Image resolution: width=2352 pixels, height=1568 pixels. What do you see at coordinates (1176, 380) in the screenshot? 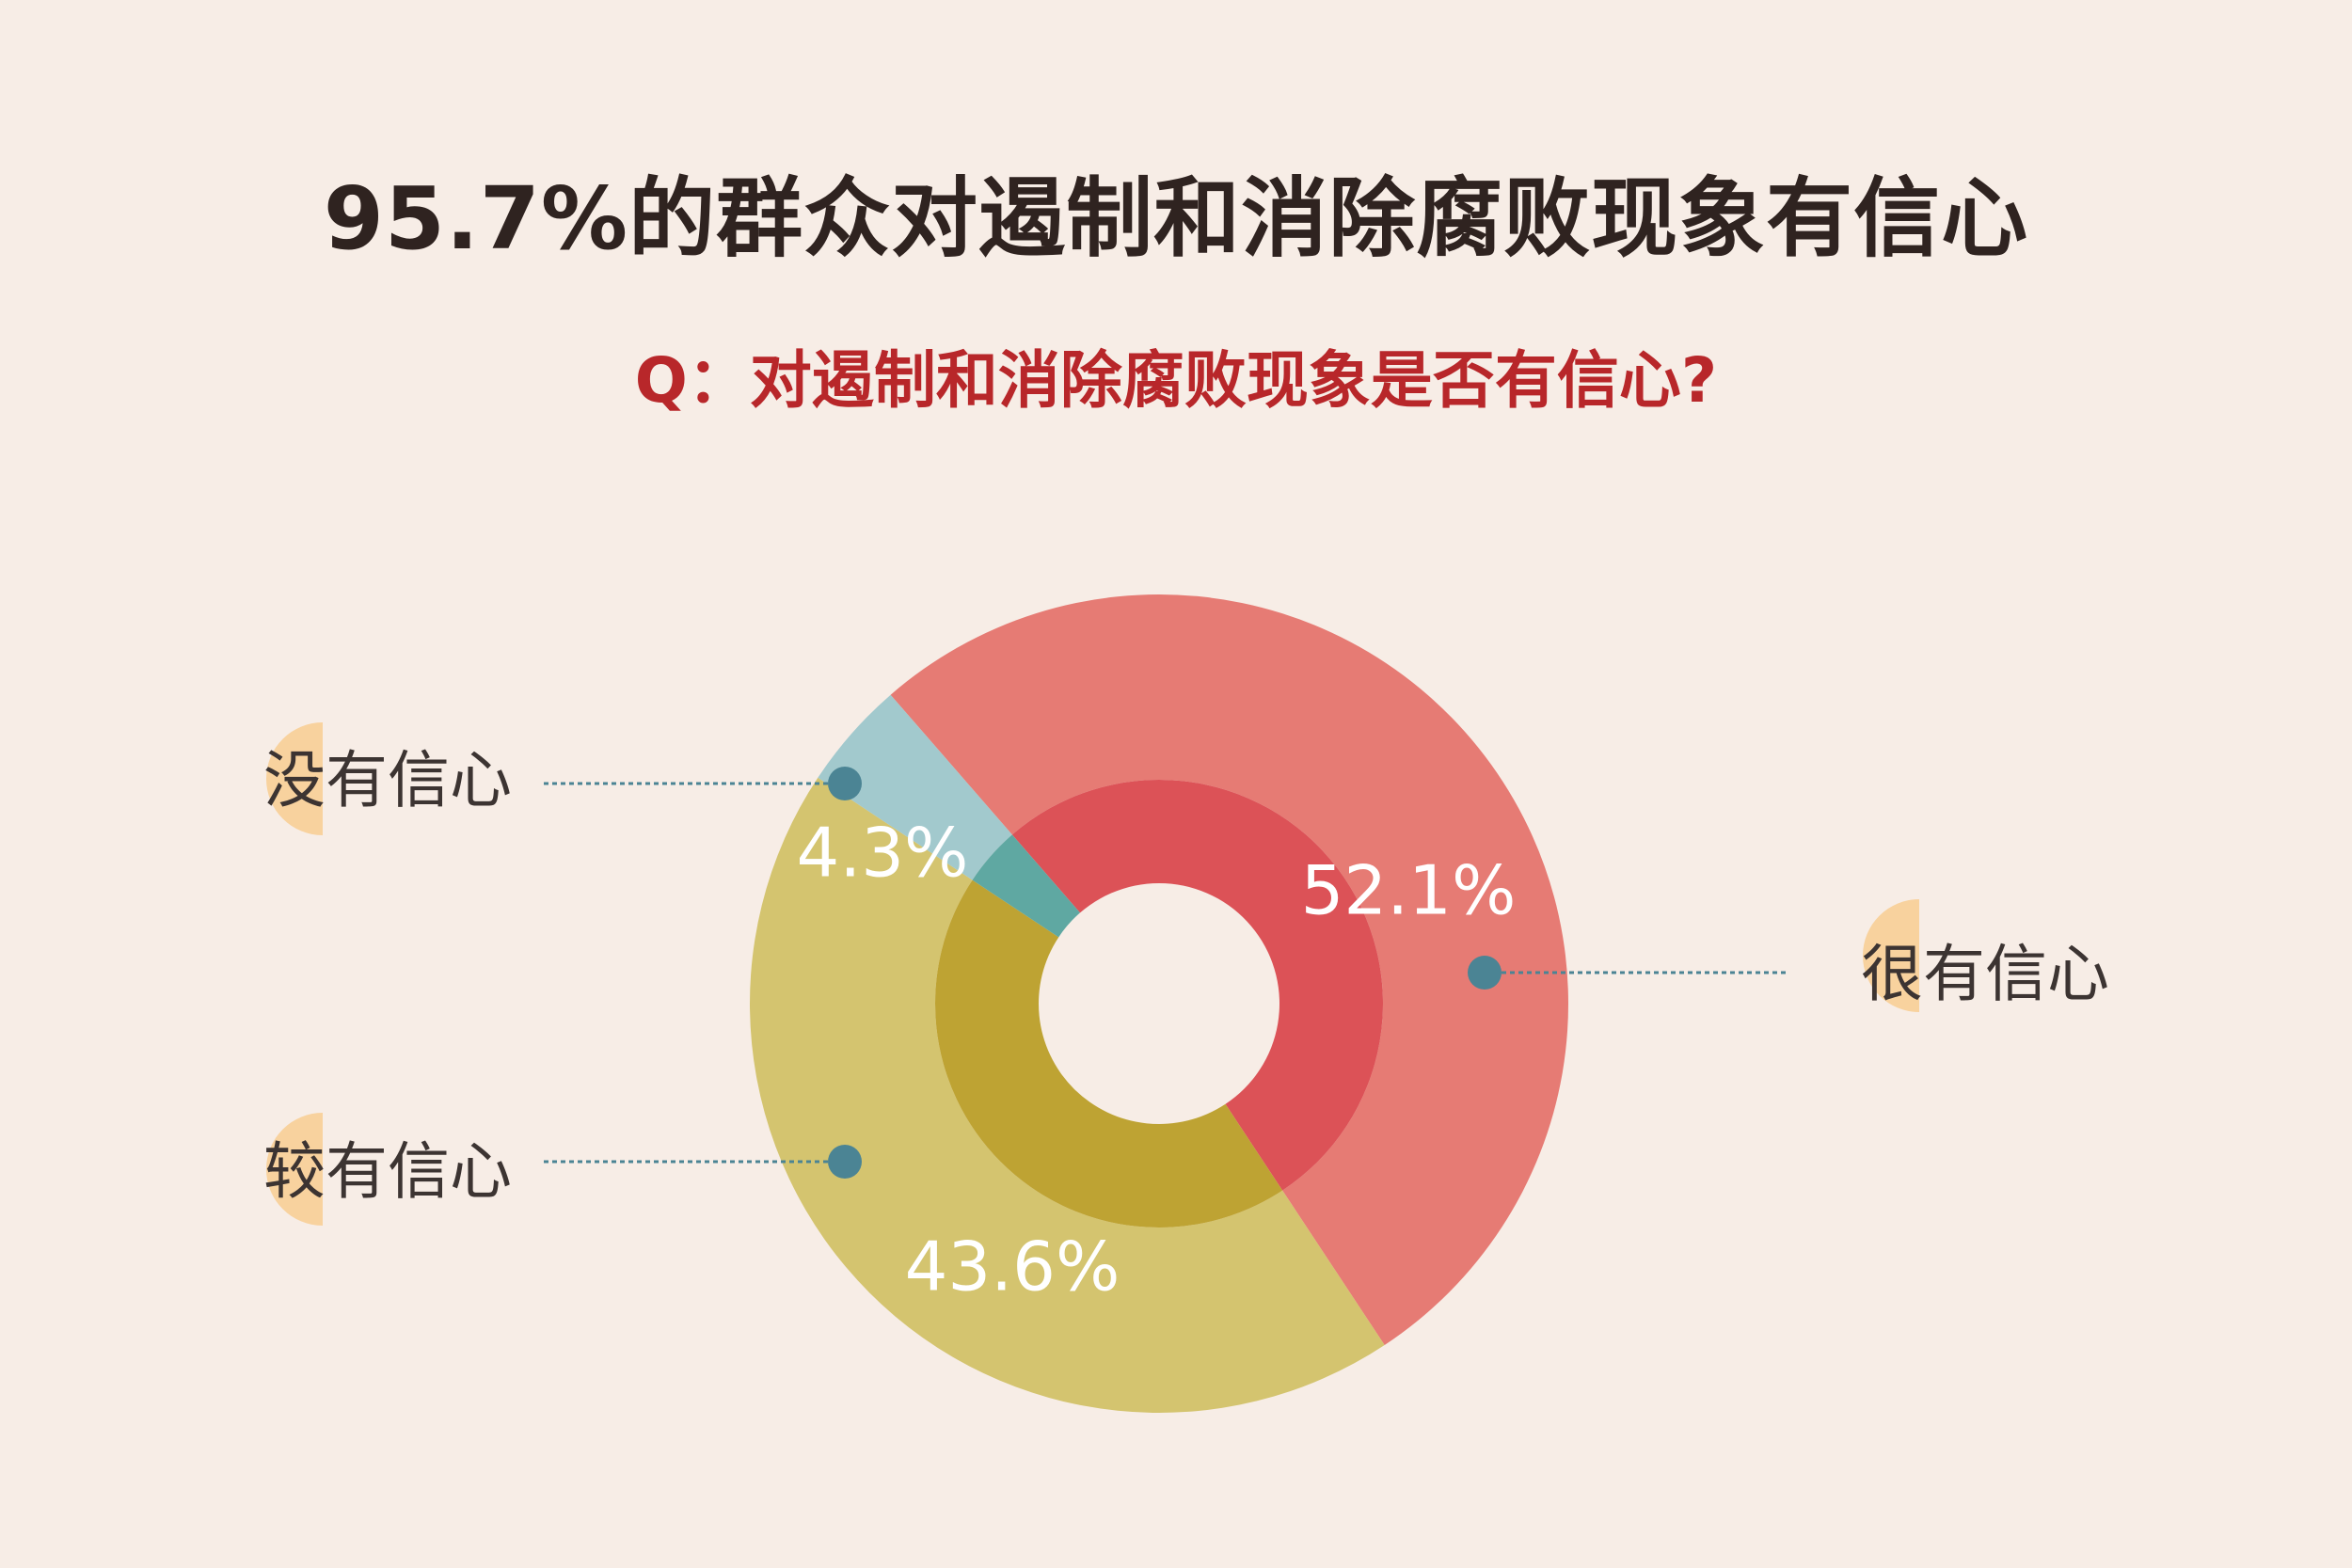
I see `survey-question: Q：对遏制和消除腐败现象是否有信心?` at bounding box center [1176, 380].